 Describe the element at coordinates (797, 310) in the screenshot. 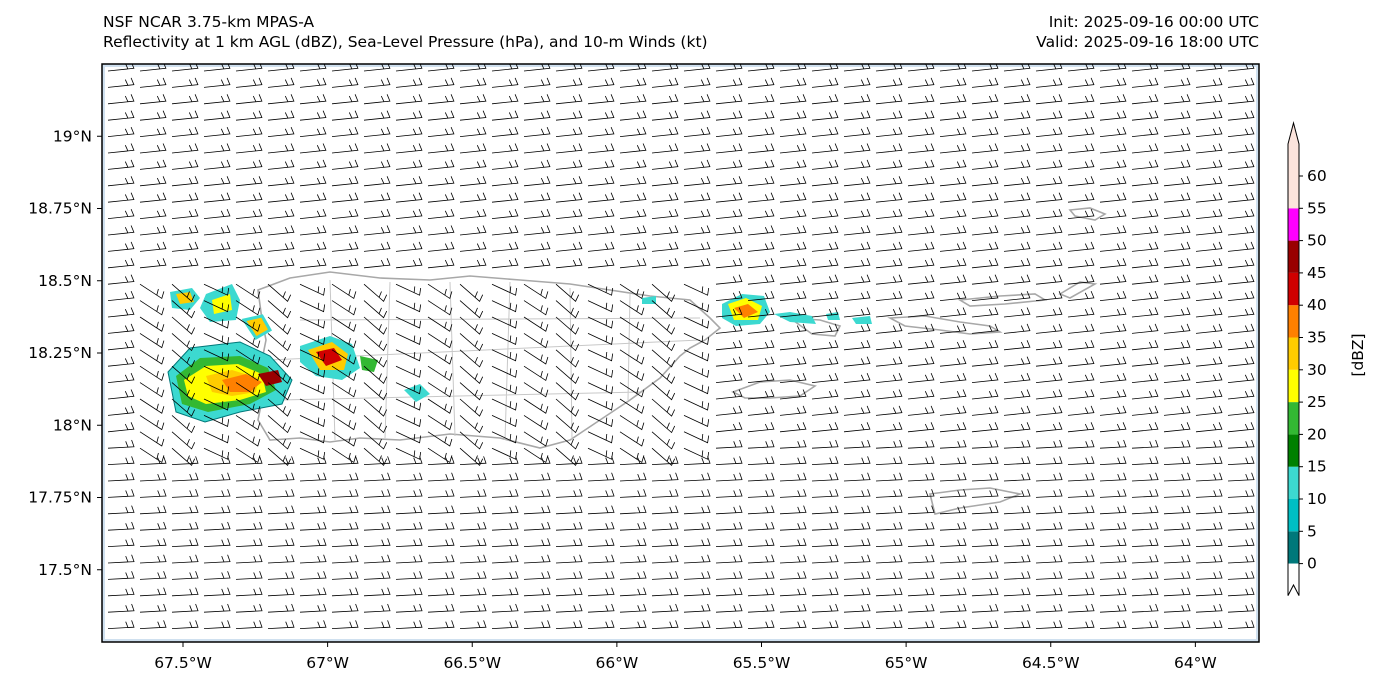

I see `reflectivity-cell-east` at that location.